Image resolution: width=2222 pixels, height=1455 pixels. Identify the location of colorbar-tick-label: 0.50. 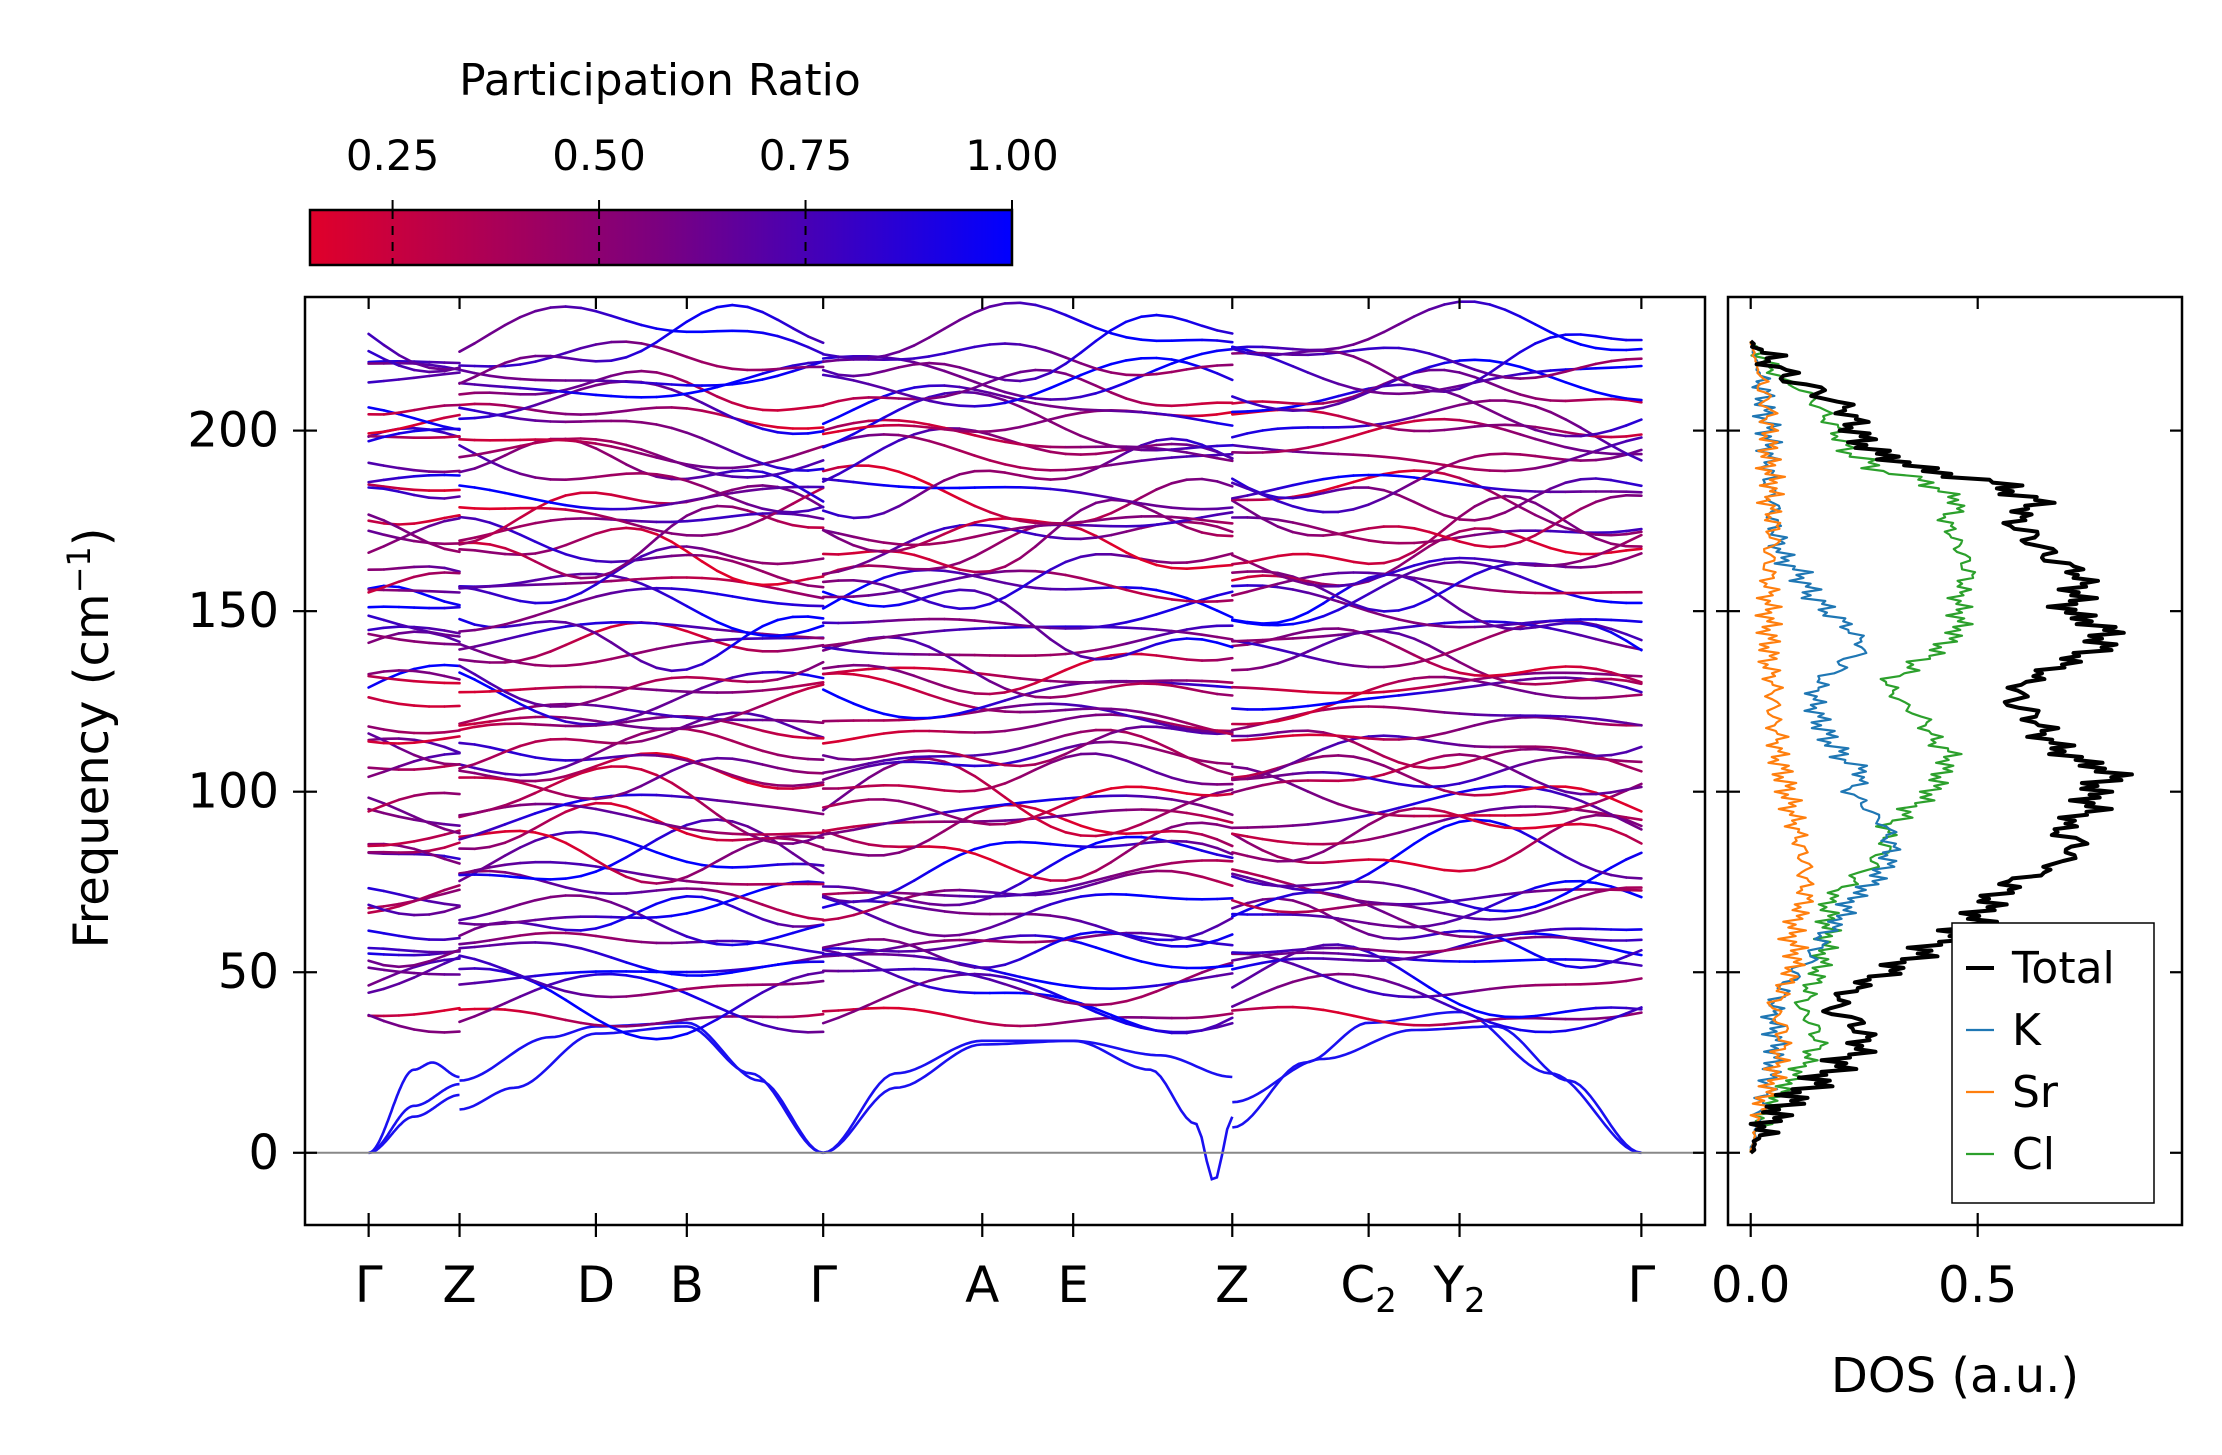
(599, 155).